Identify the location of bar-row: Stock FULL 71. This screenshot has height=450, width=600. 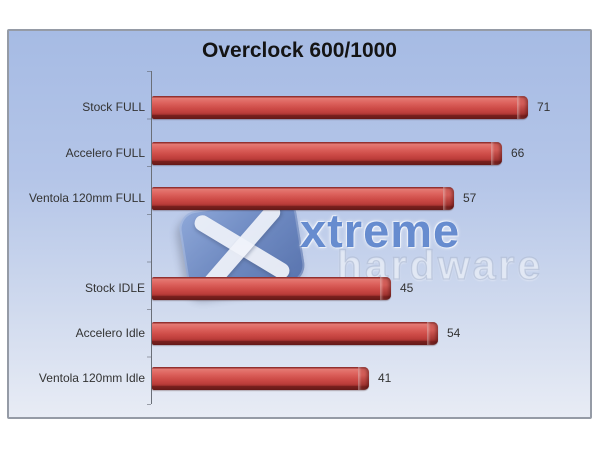
(299, 107).